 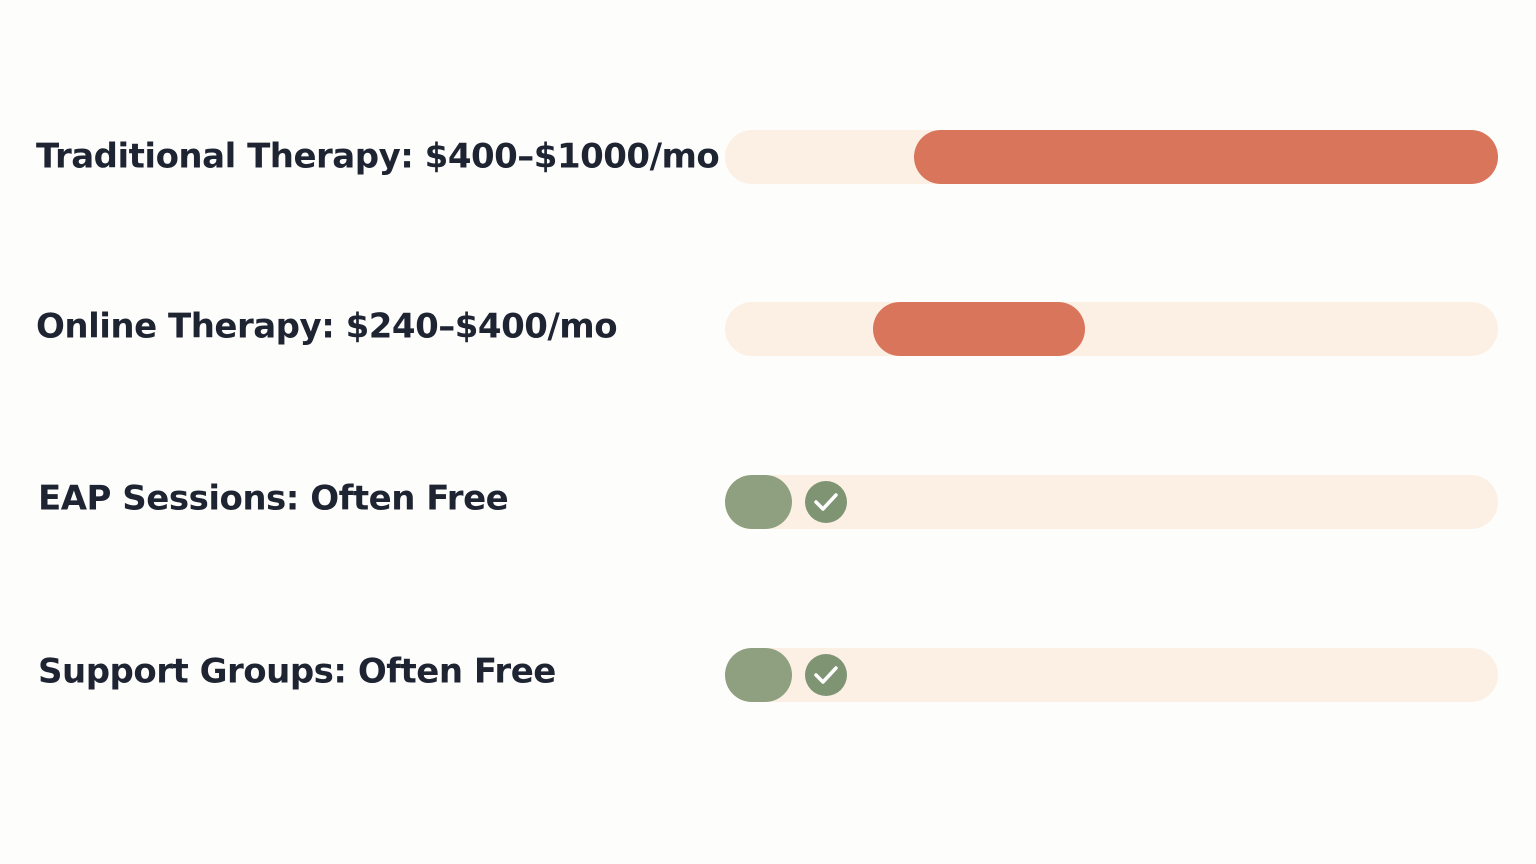 I want to click on row-label: Support Groups: Often Free, so click(x=297, y=672).